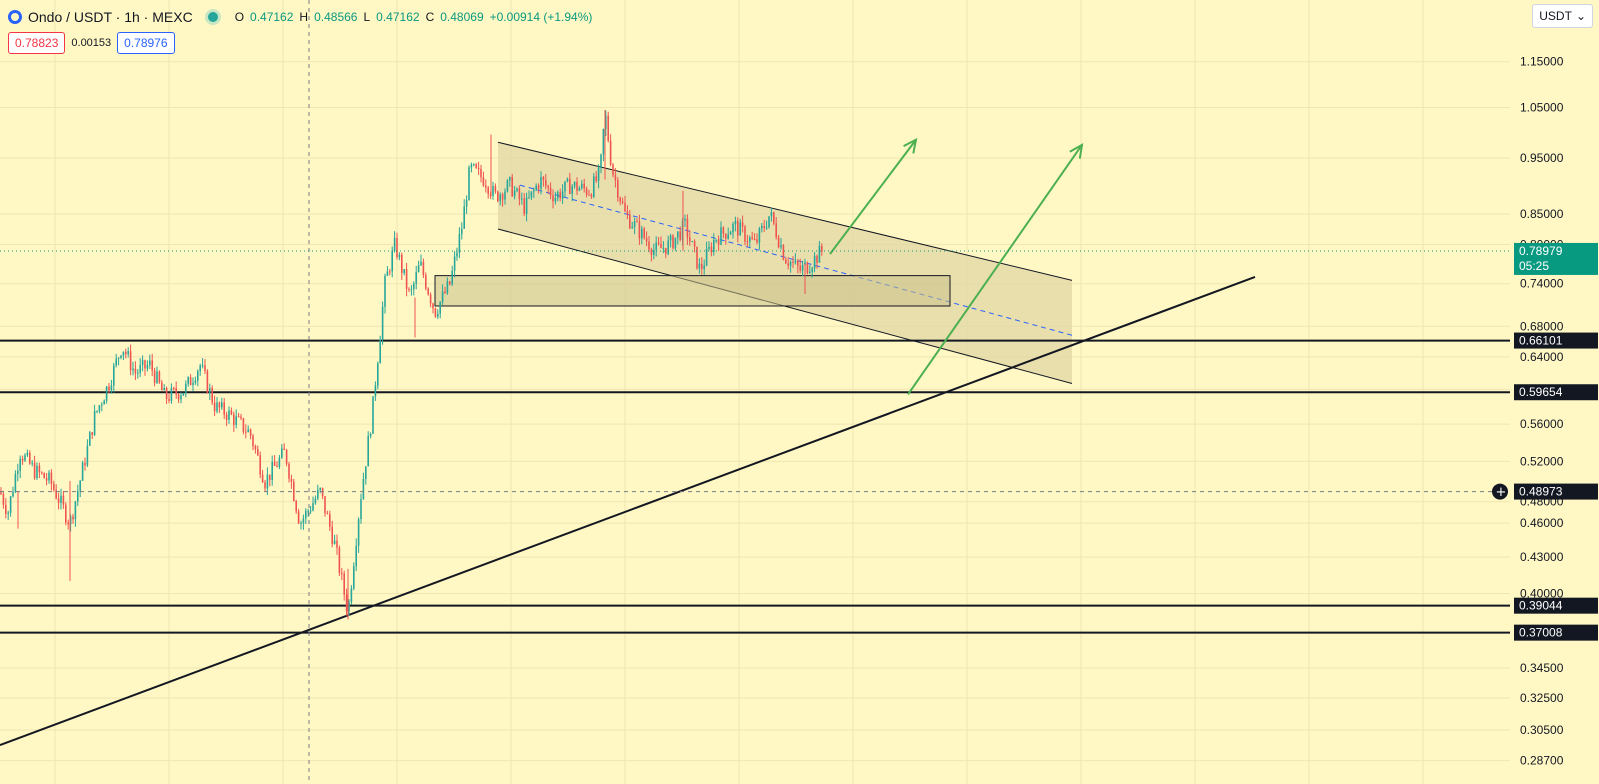  Describe the element at coordinates (1555, 16) in the screenshot. I see `currency-label: USDT` at that location.